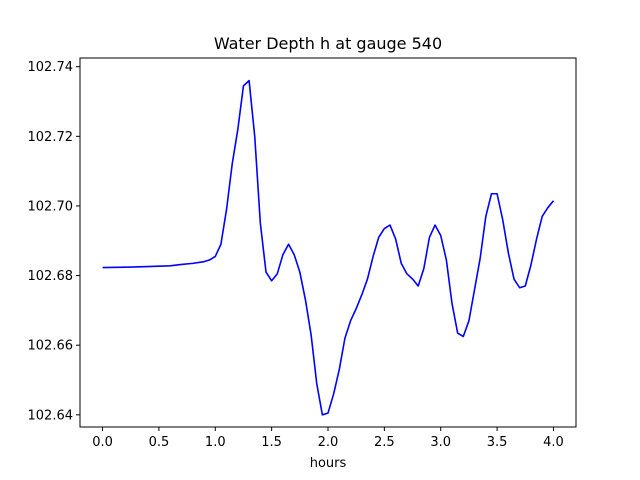 This screenshot has height=480, width=640. What do you see at coordinates (159, 442) in the screenshot?
I see `x-tick-label: 0.5` at bounding box center [159, 442].